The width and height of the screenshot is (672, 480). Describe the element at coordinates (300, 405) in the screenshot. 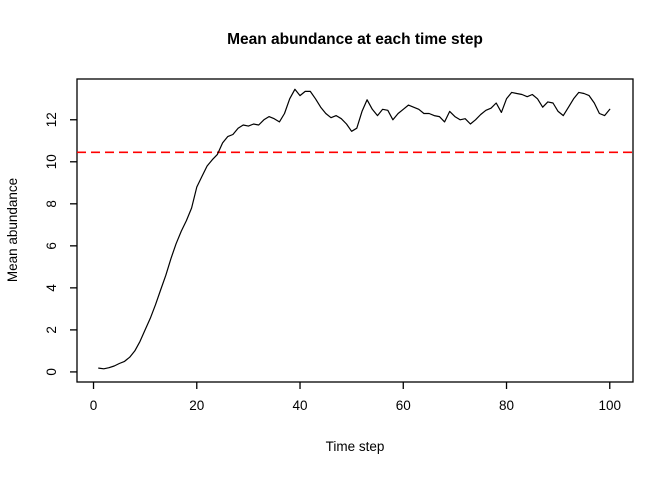

I see `x-tick-label: 40` at that location.